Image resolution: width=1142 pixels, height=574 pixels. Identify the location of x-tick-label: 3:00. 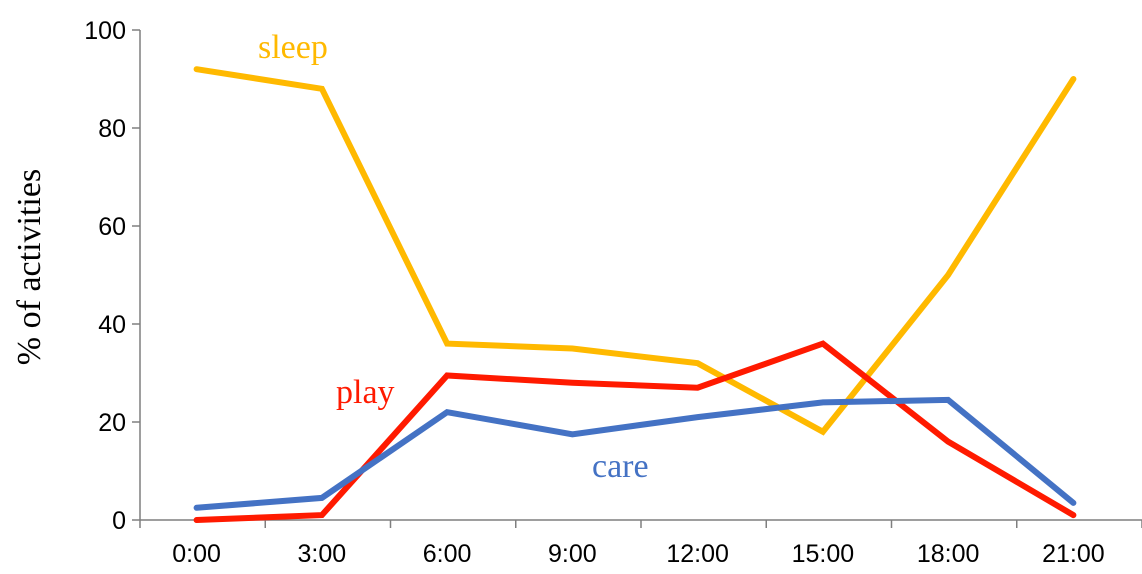
(322, 554).